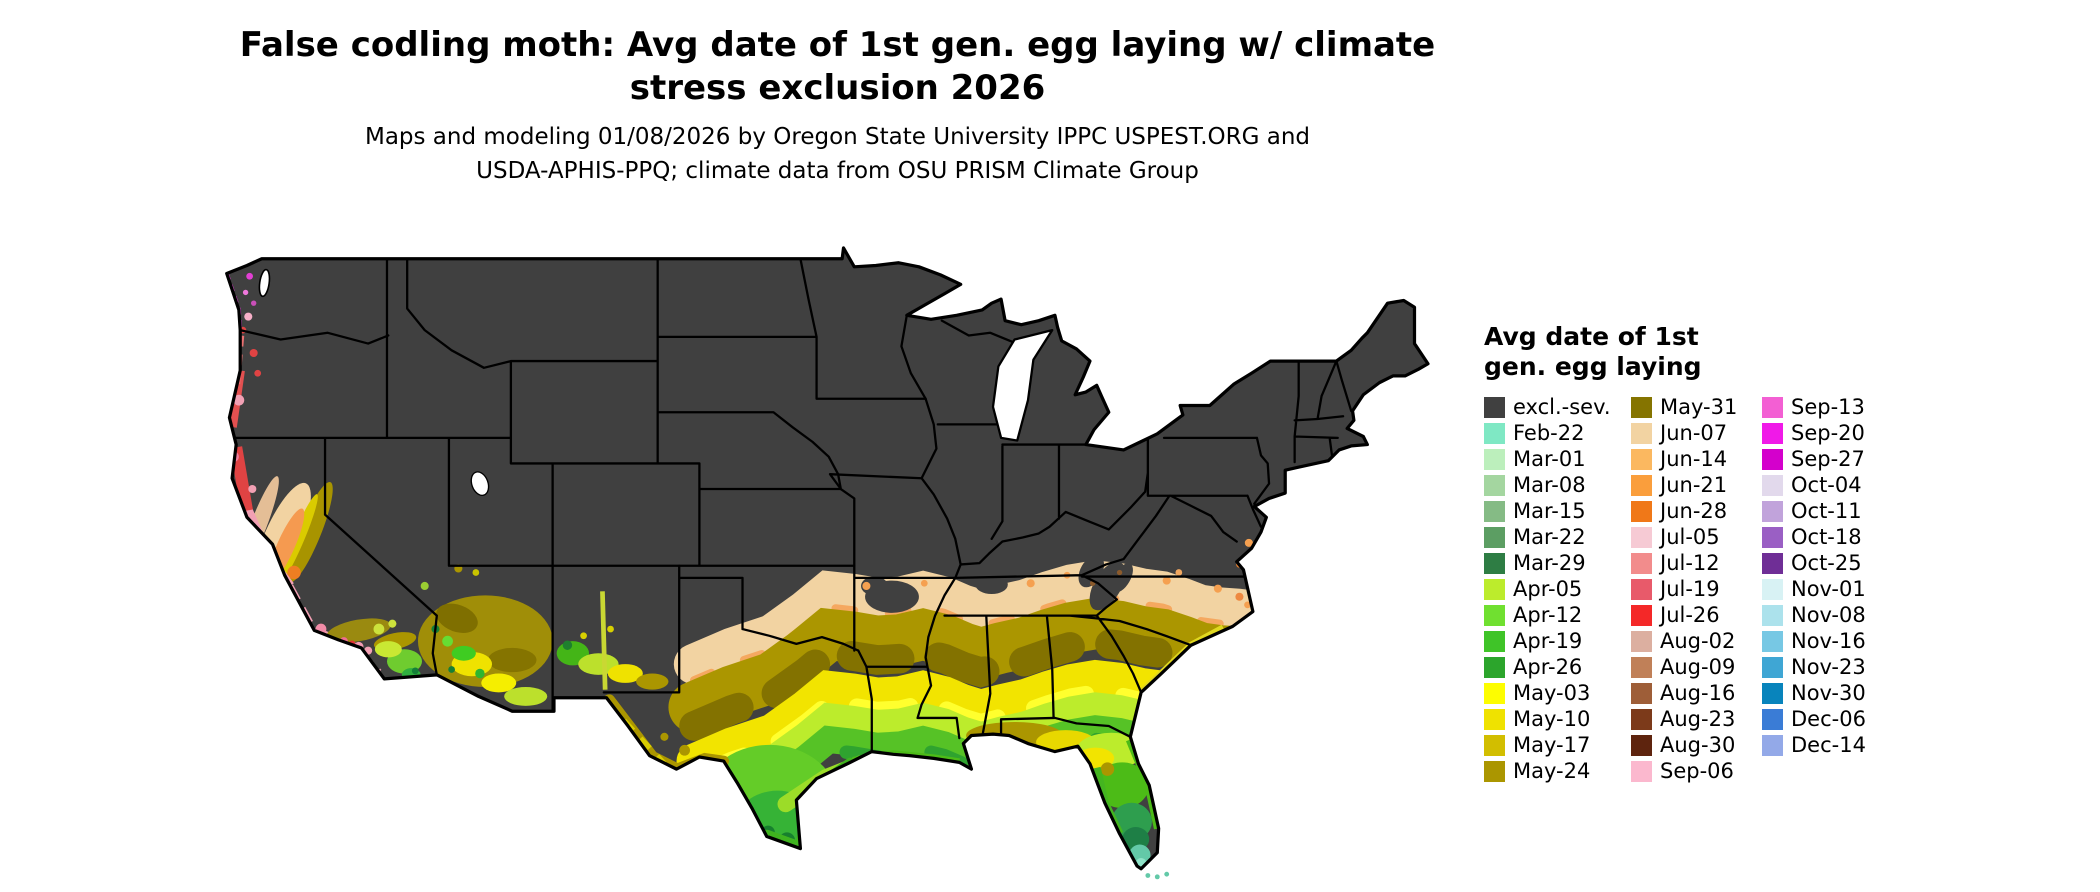  I want to click on legend-label: Aug-02, so click(1698, 641).